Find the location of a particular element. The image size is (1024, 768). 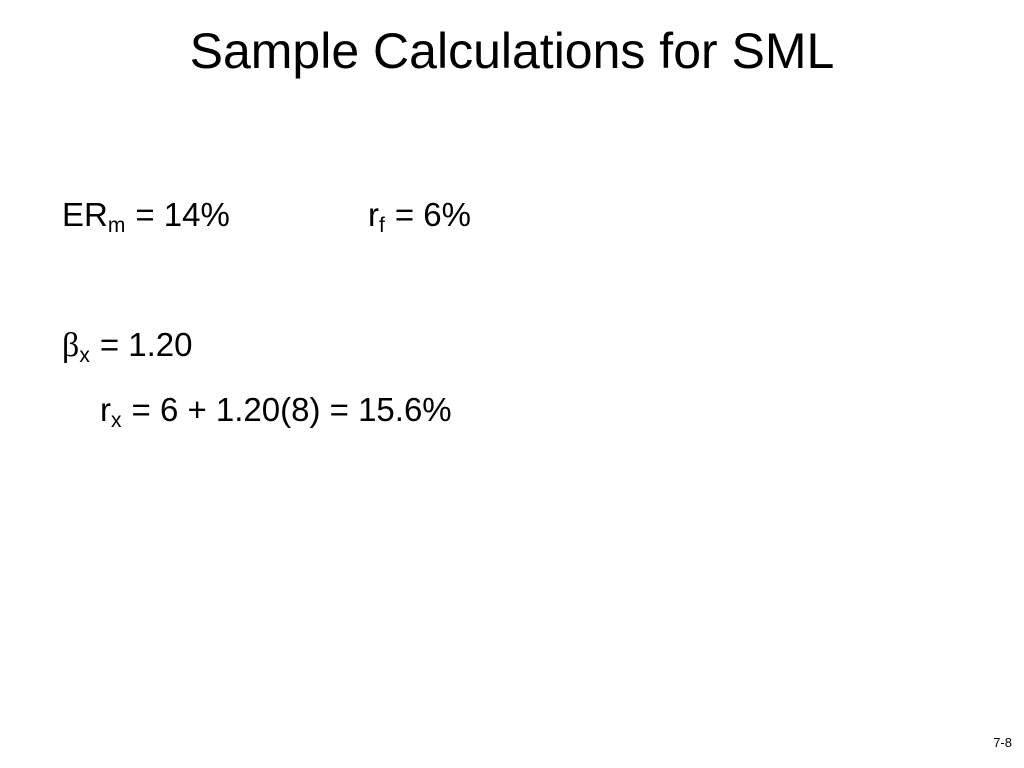

formula: rf = 6% is located at coordinates (419, 216).